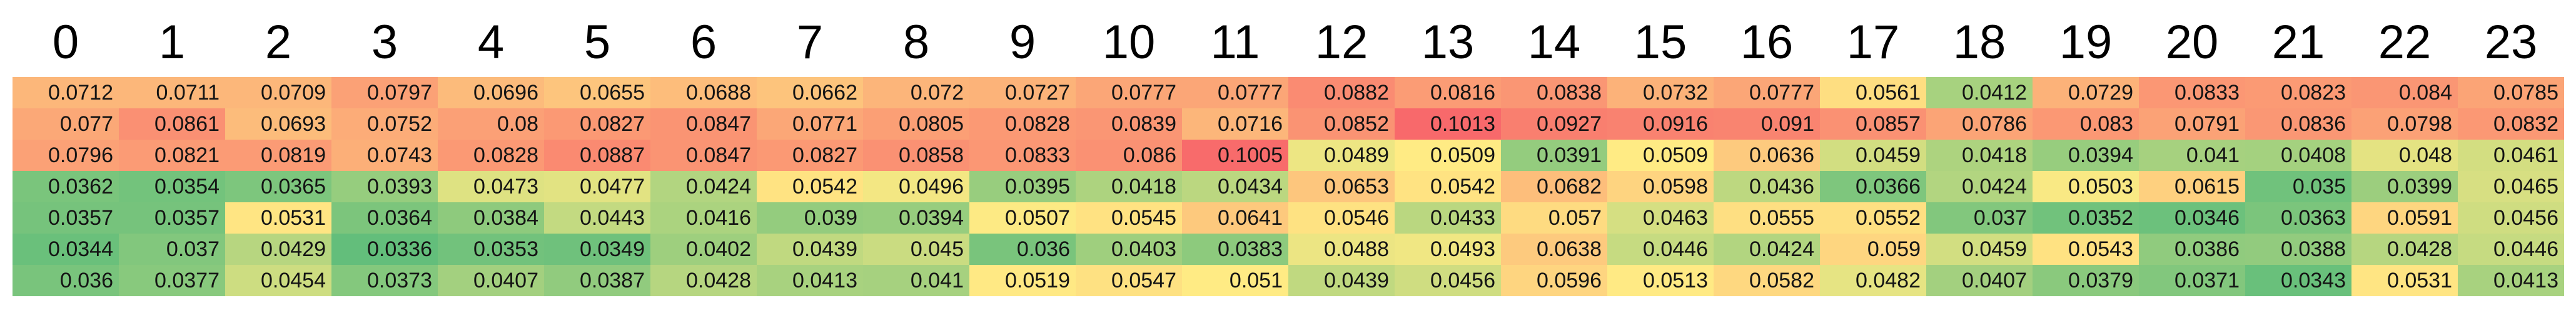  What do you see at coordinates (1341, 155) in the screenshot?
I see `heatmap-cell: 0.0489` at bounding box center [1341, 155].